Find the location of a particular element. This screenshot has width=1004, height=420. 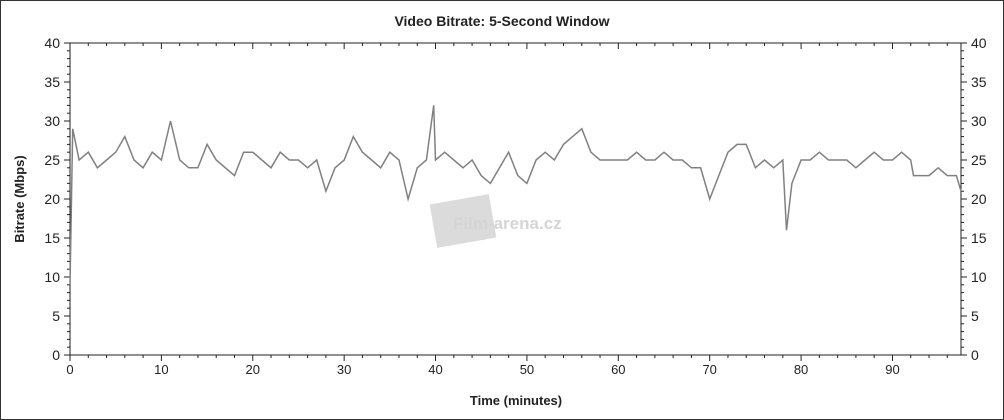

y-tick-label-right: 30 is located at coordinates (979, 121).